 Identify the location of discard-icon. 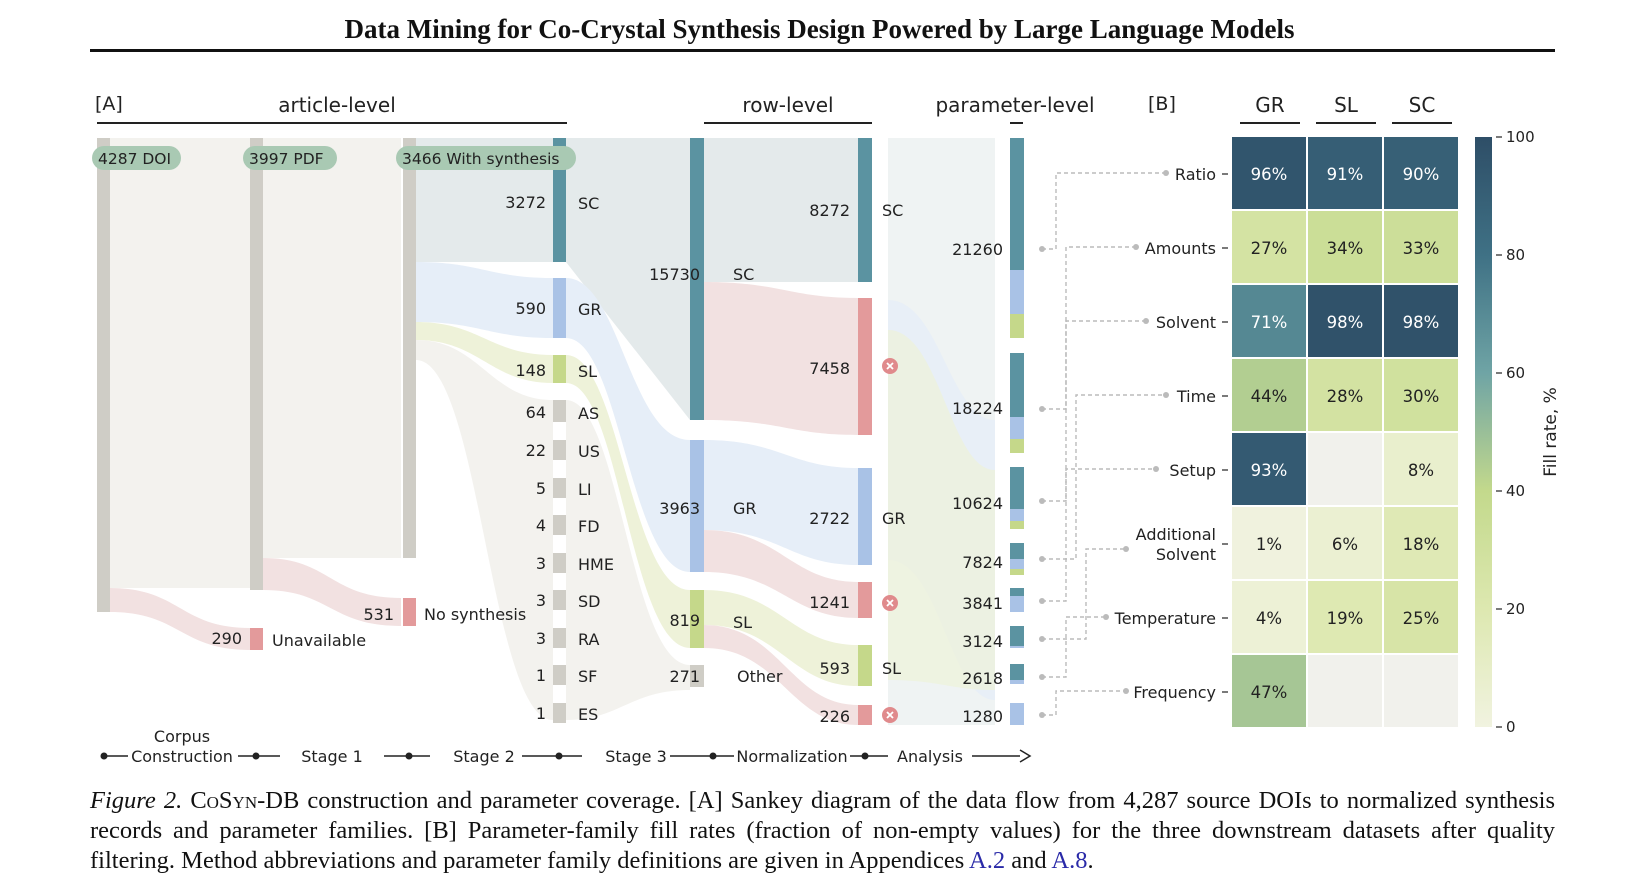
(890, 715).